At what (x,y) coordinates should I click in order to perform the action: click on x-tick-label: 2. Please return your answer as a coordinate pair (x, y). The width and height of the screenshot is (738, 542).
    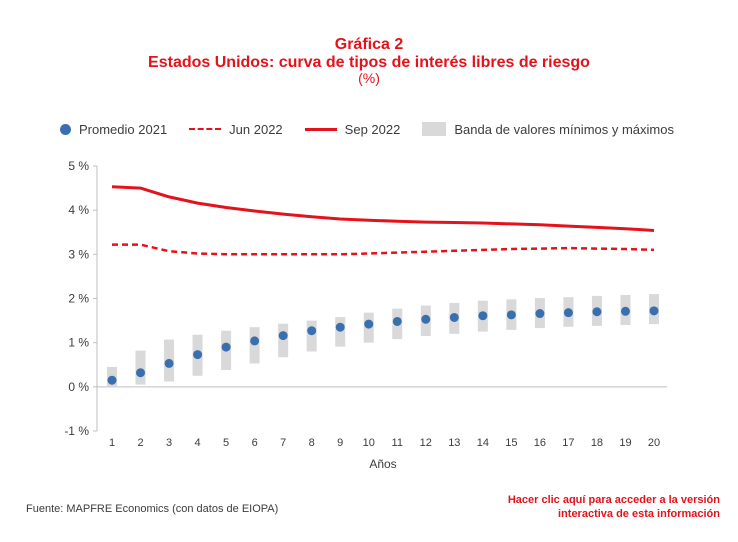
    Looking at the image, I should click on (140, 443).